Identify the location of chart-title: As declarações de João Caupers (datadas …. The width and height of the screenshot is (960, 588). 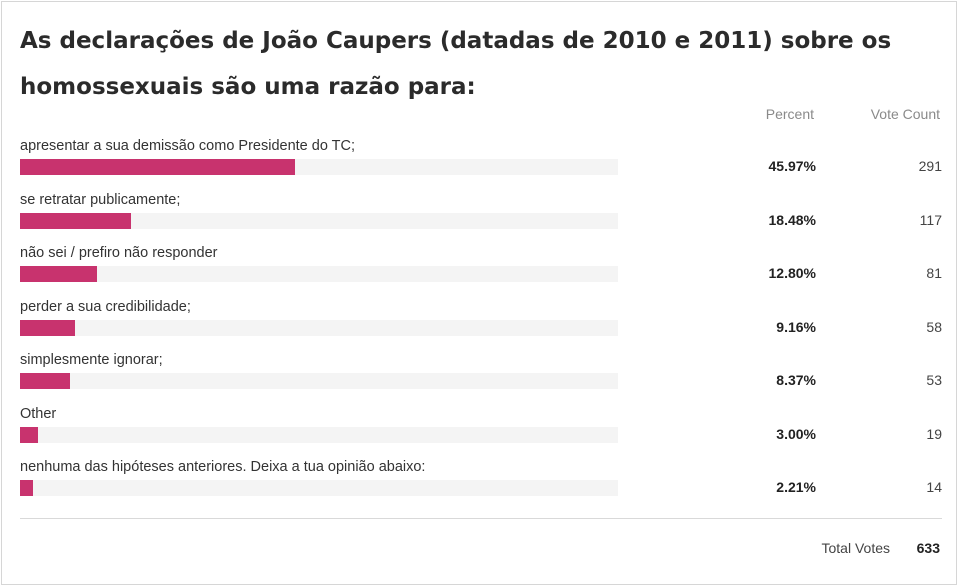
(456, 64).